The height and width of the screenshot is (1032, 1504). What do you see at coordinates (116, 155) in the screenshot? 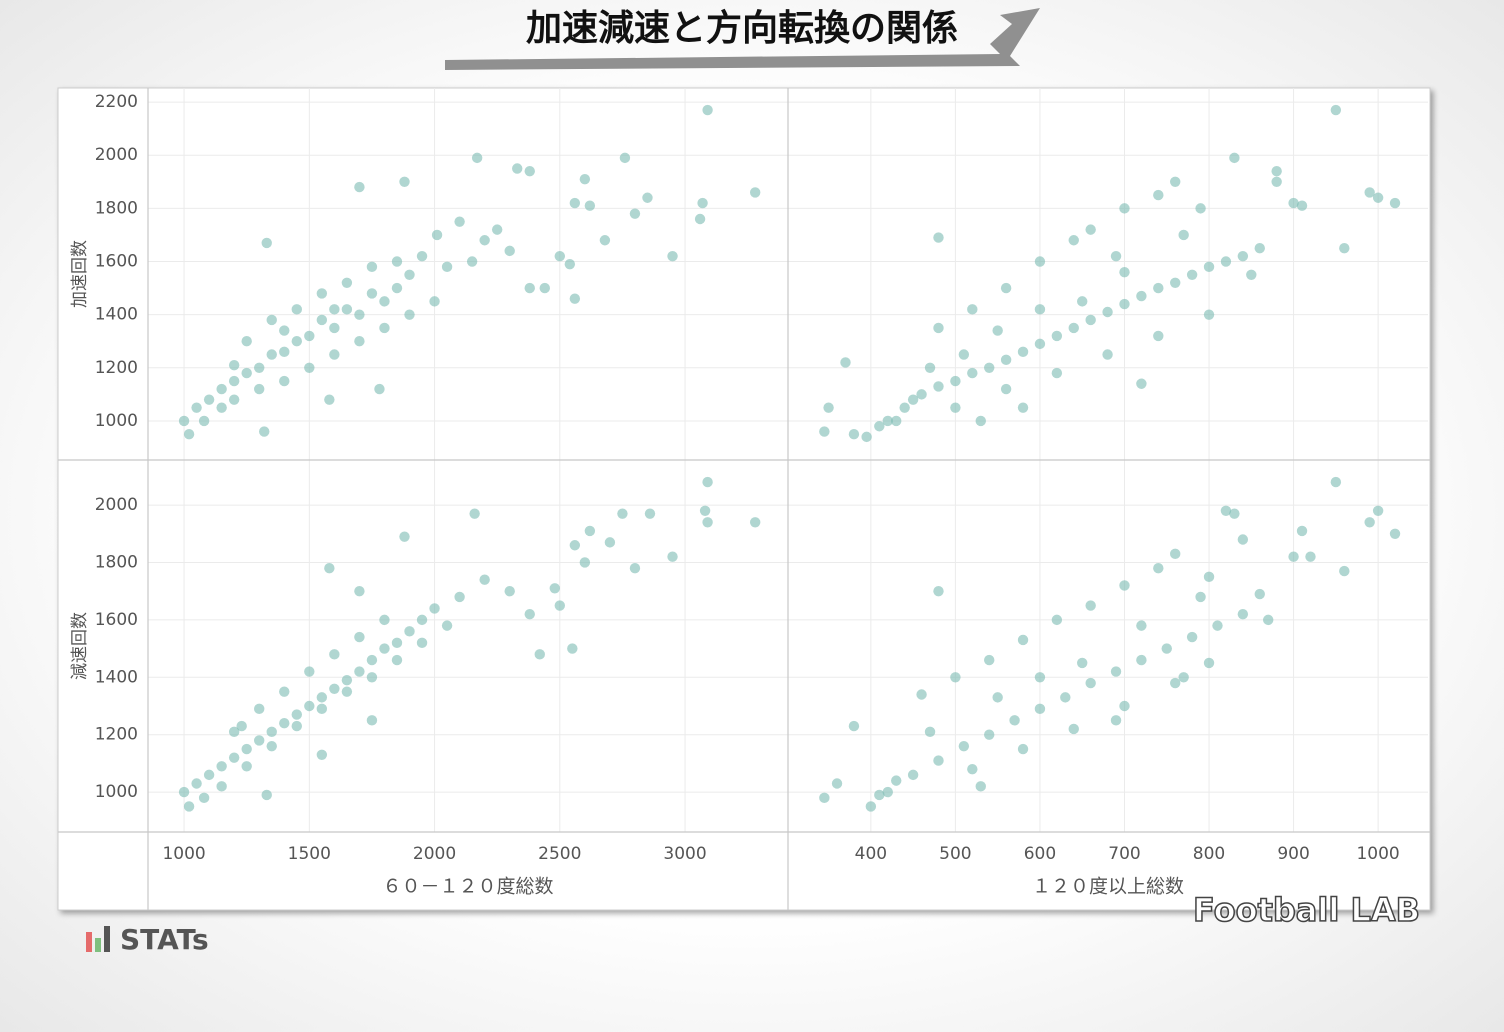
I see `y-tick-label: 2000` at bounding box center [116, 155].